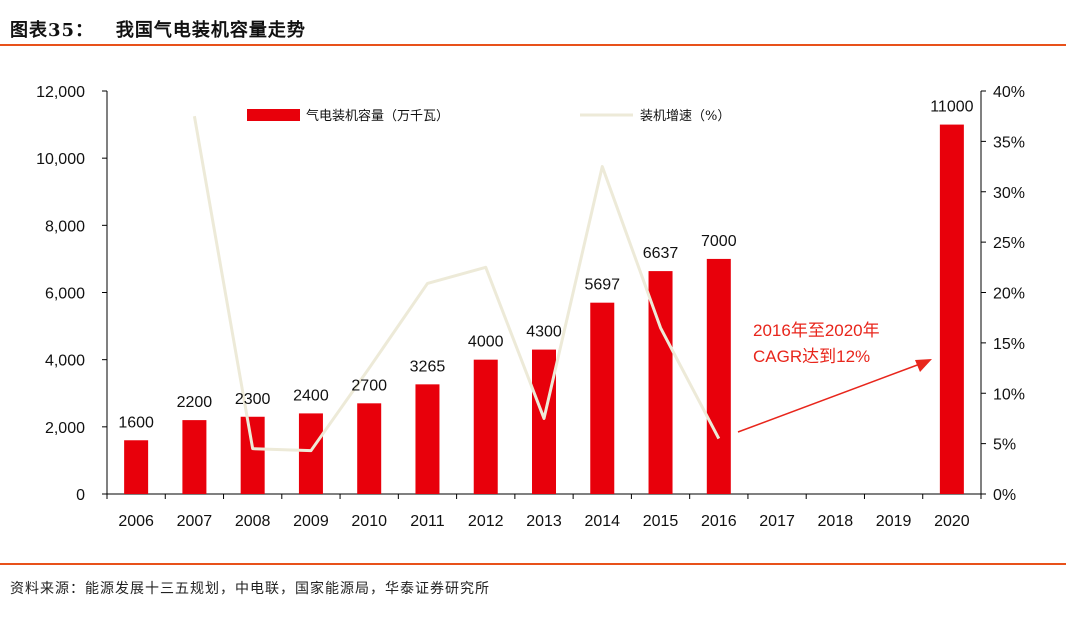  Describe the element at coordinates (194, 457) in the screenshot. I see `bar-2007` at that location.